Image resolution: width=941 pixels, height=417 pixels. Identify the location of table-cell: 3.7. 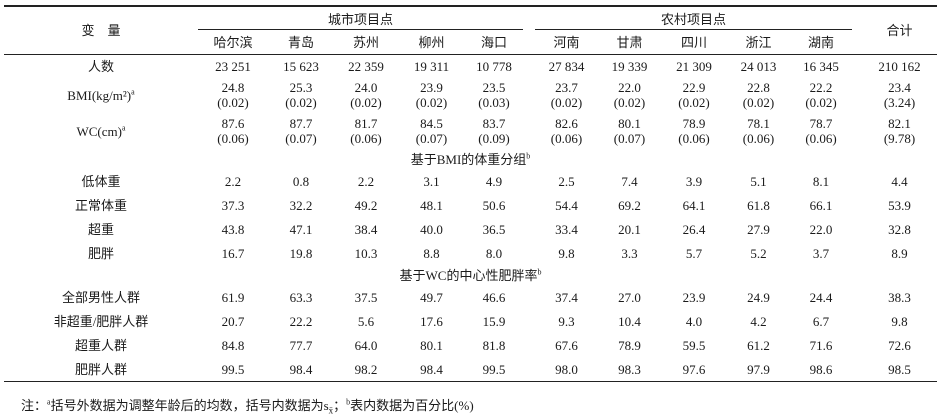
(821, 253).